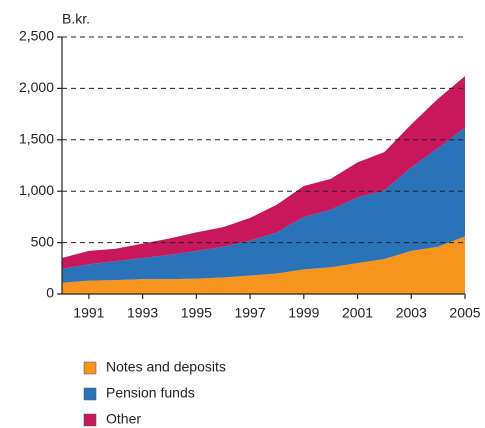 The width and height of the screenshot is (485, 428). Describe the element at coordinates (36, 36) in the screenshot. I see `y-tick-label: 2,500` at that location.